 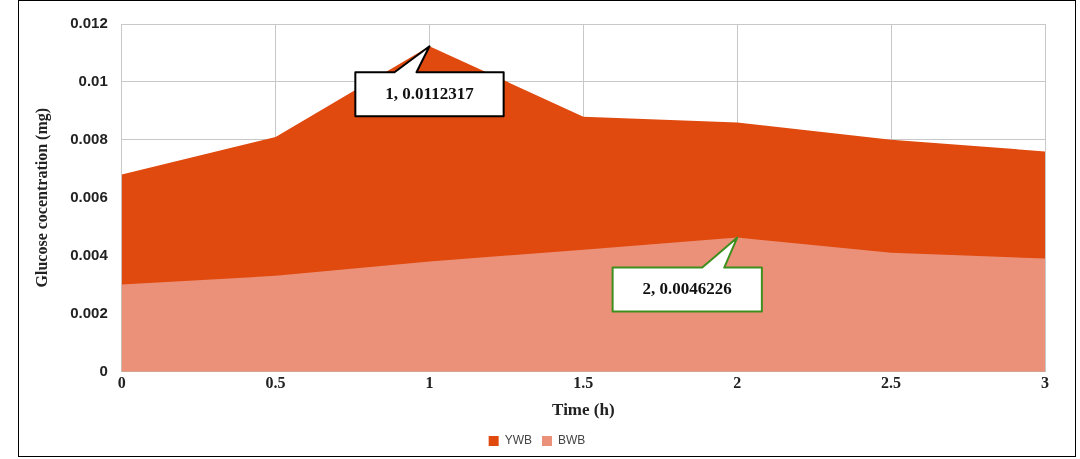 What do you see at coordinates (572, 440) in the screenshot?
I see `legend-label: BWB` at bounding box center [572, 440].